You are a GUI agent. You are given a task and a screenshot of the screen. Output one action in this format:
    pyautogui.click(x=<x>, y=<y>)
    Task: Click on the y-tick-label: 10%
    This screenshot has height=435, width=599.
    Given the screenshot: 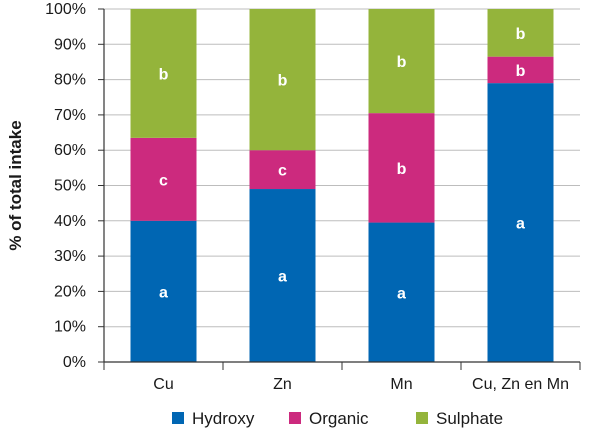 What is the action you would take?
    pyautogui.click(x=70, y=327)
    